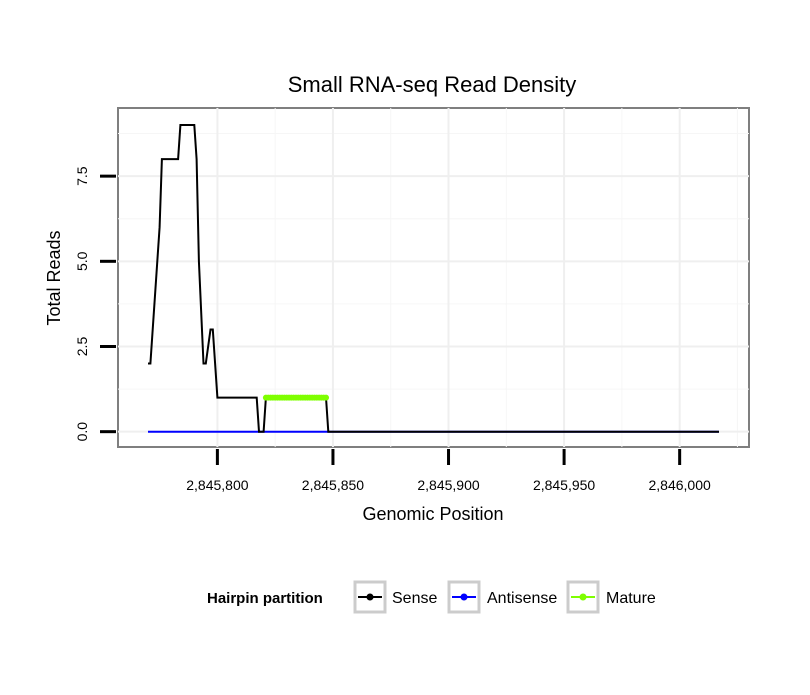 This screenshot has height=695, width=810. I want to click on x-tick-label: 2,845,950, so click(564, 485).